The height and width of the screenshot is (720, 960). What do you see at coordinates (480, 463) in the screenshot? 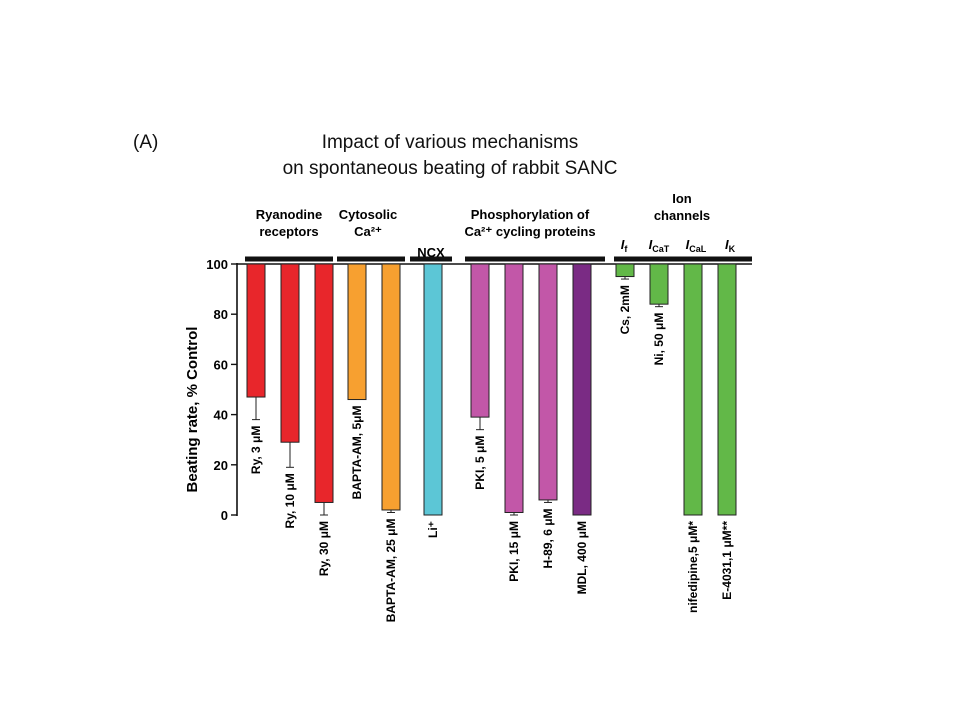
I see `bar-label: PKI, 5 μM` at bounding box center [480, 463].